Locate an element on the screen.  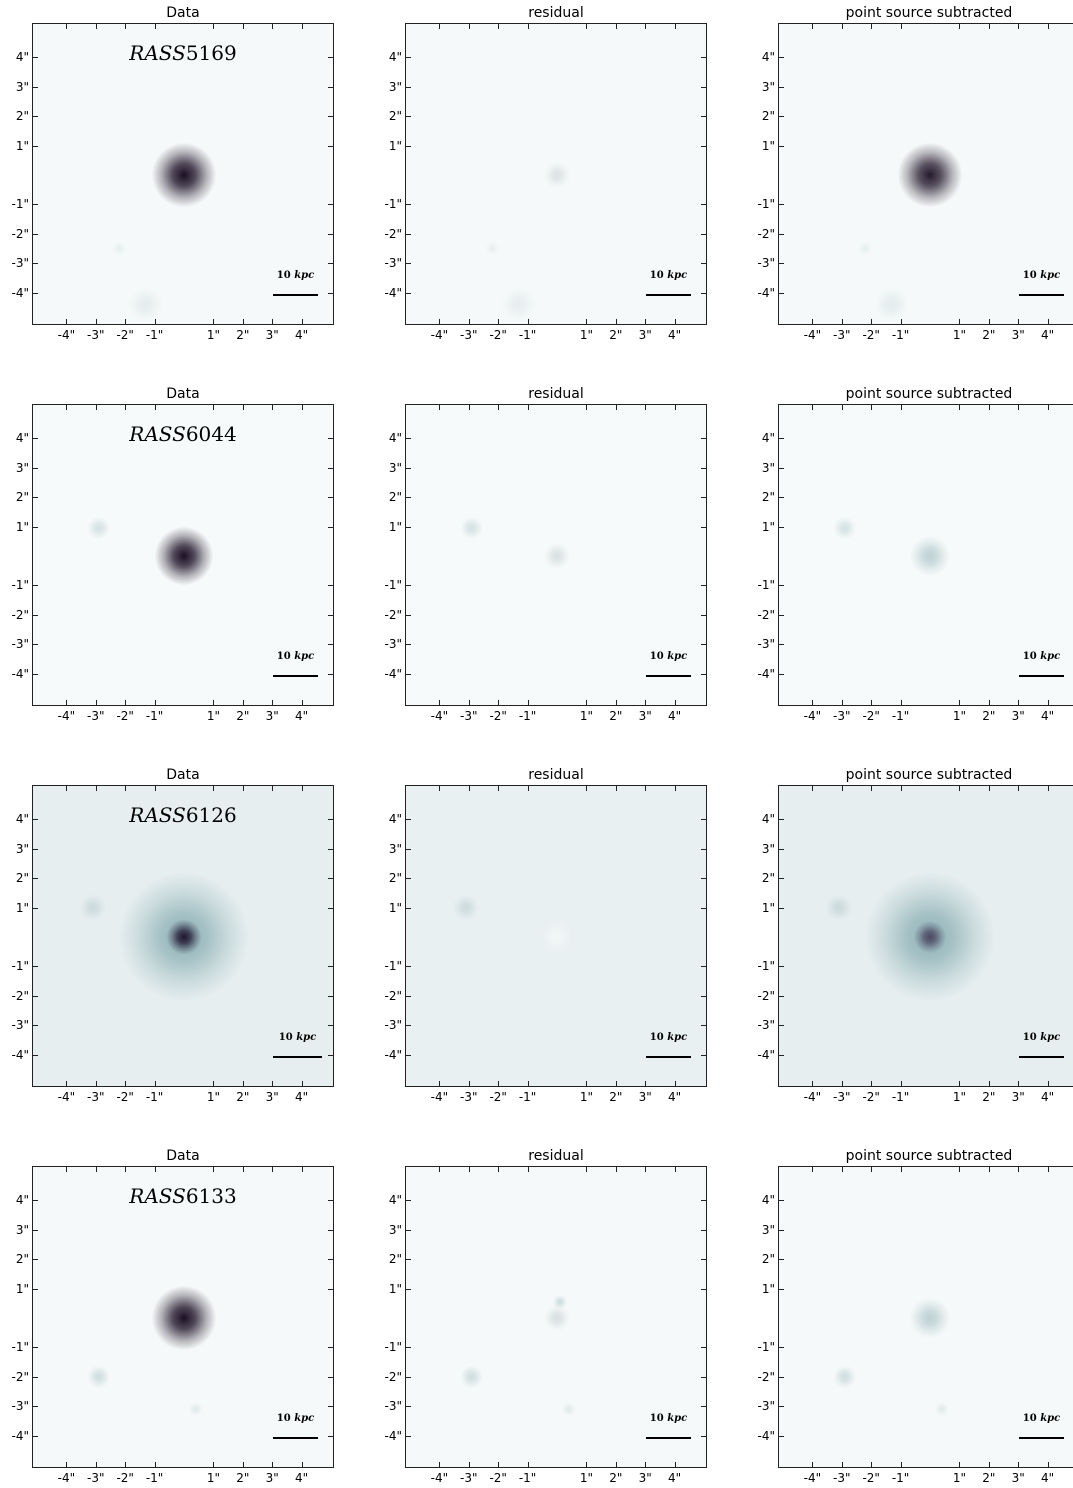
y-tick-label: -3" is located at coordinates (20, 1406).